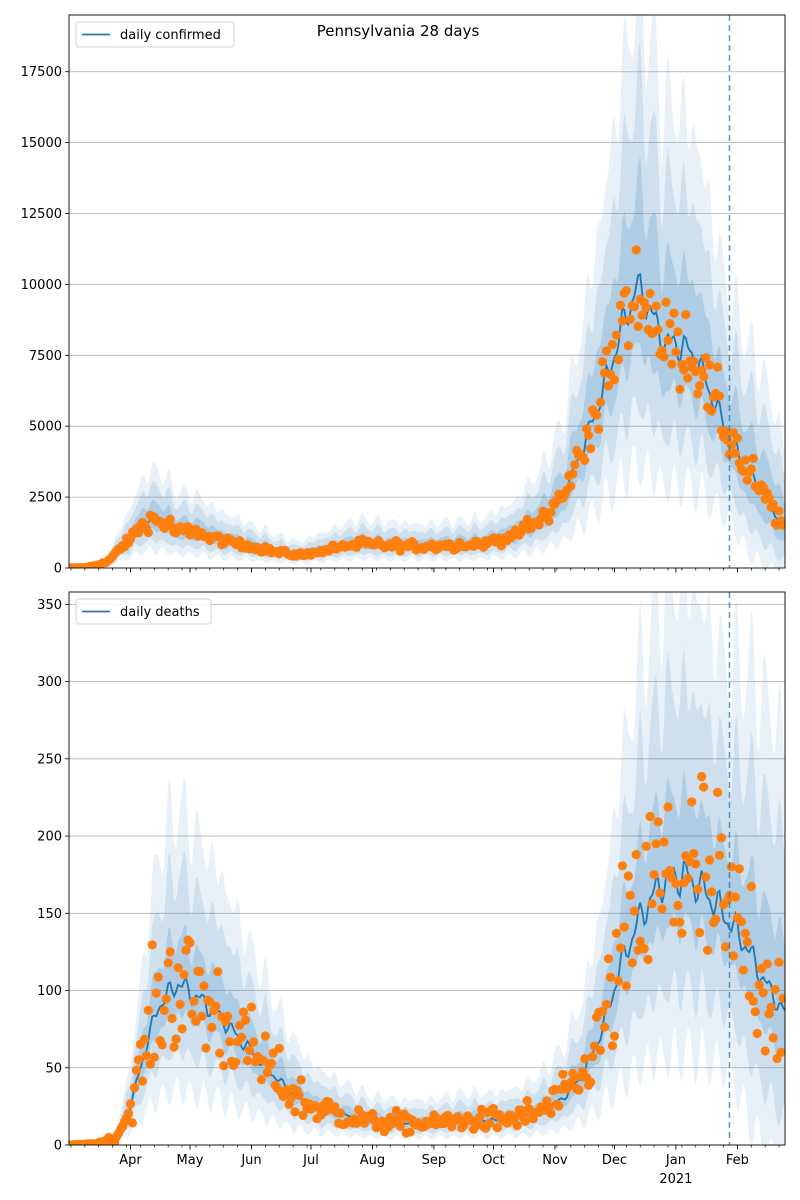 The image size is (800, 1200). What do you see at coordinates (49, 991) in the screenshot?
I see `y-tick-label: 100` at bounding box center [49, 991].